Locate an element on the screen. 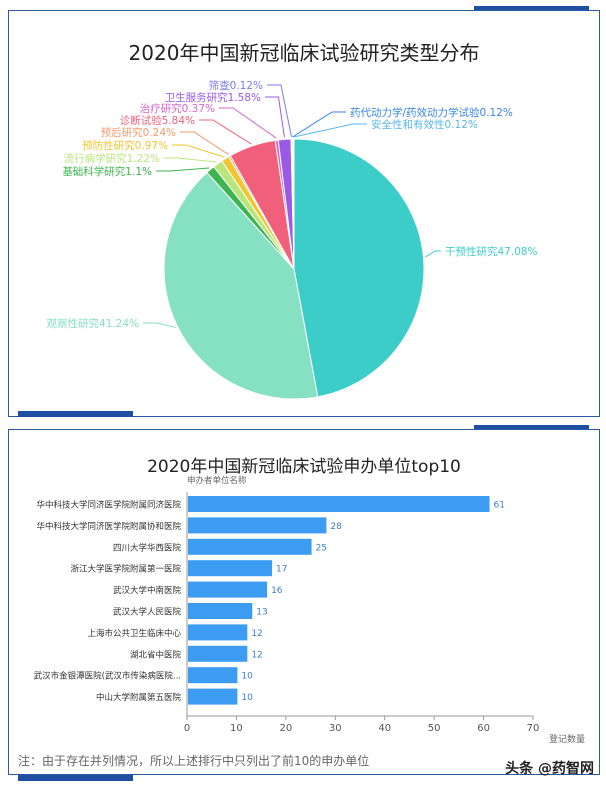 This screenshot has width=606, height=788. bar-category-label: 华中科技大学同济医学院附属同济医院 is located at coordinates (108, 505).